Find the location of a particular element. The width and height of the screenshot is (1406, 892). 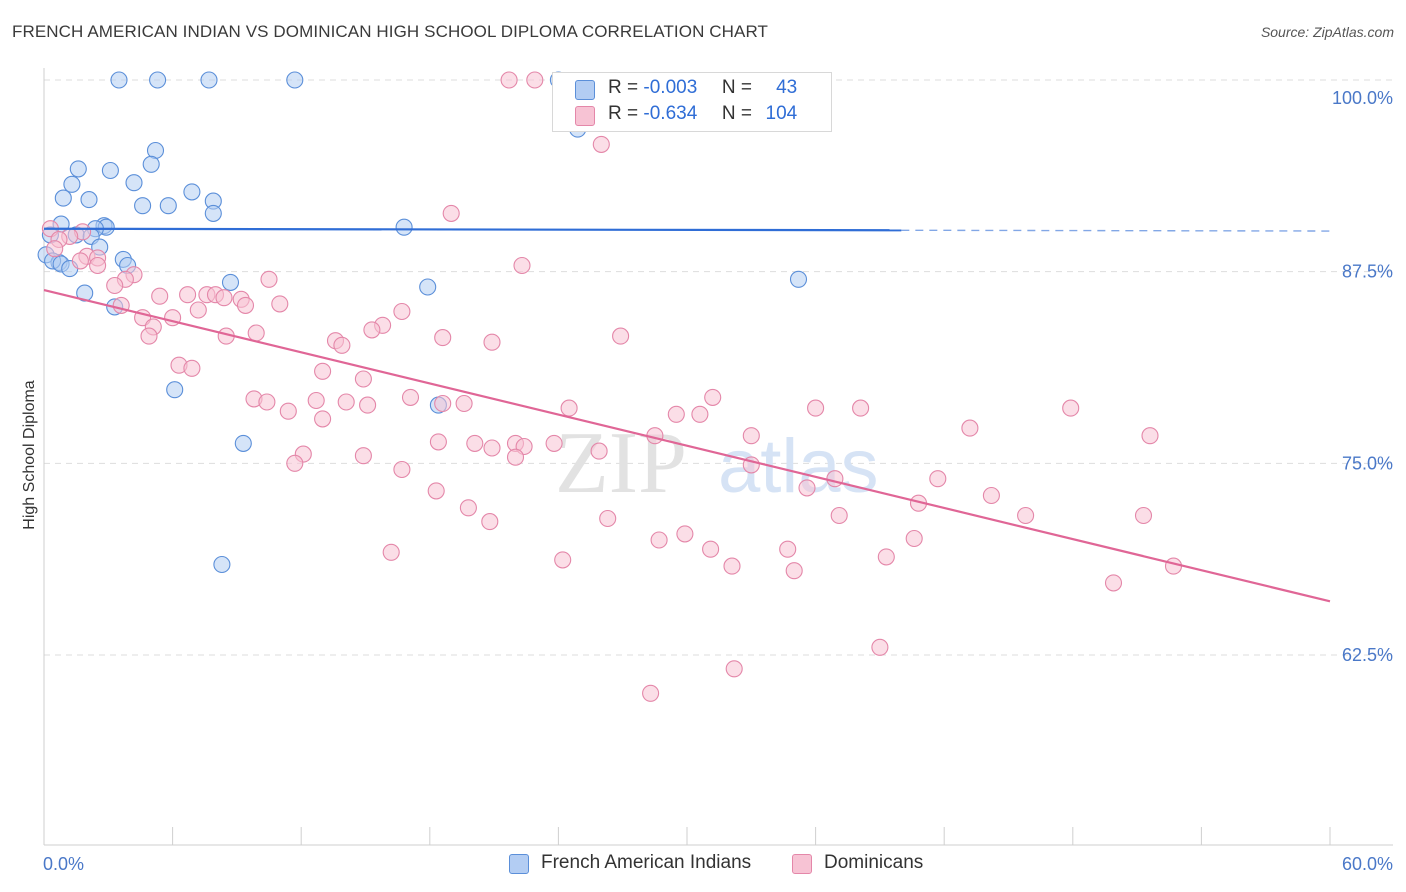

legend-row-dominicans: R = -0.634 N = 104 is located at coordinates (692, 115).